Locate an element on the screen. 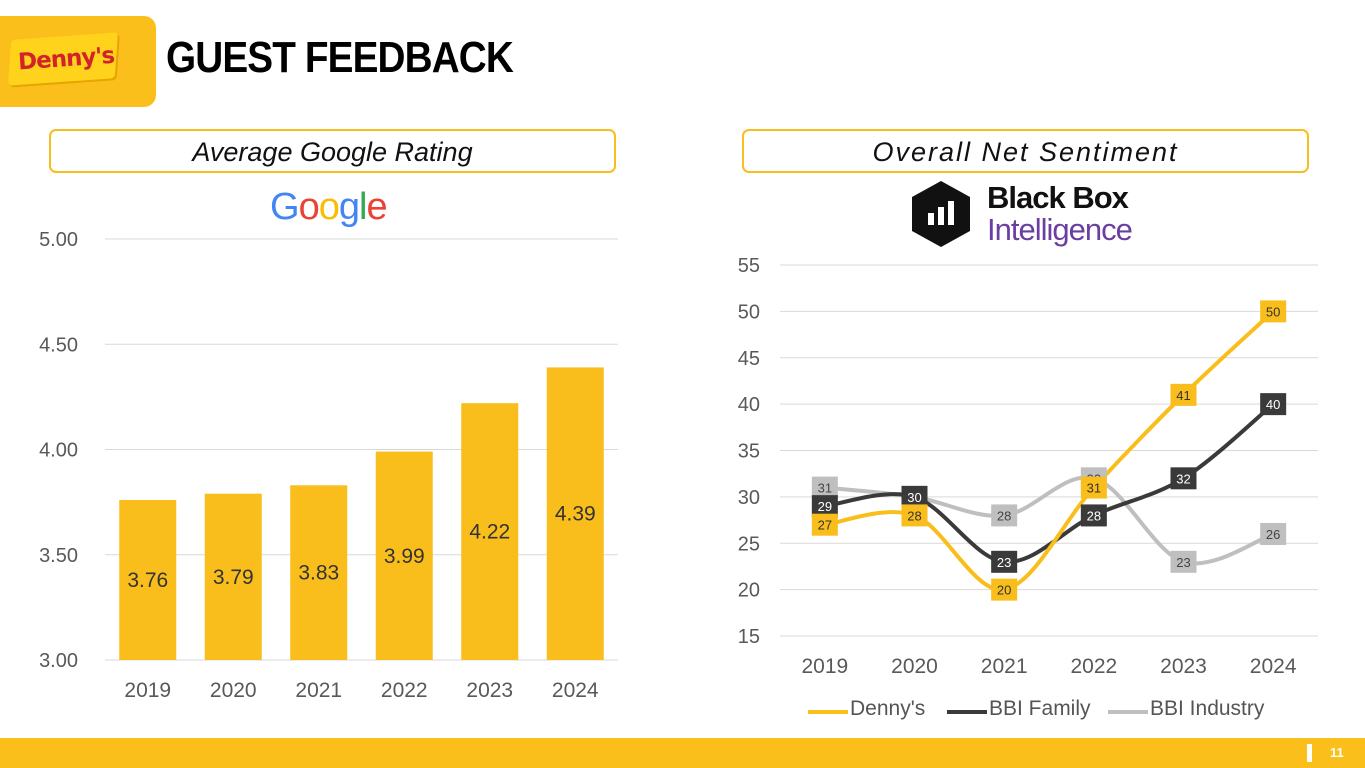  bar-chart-data-label: 3.79 is located at coordinates (233, 577).